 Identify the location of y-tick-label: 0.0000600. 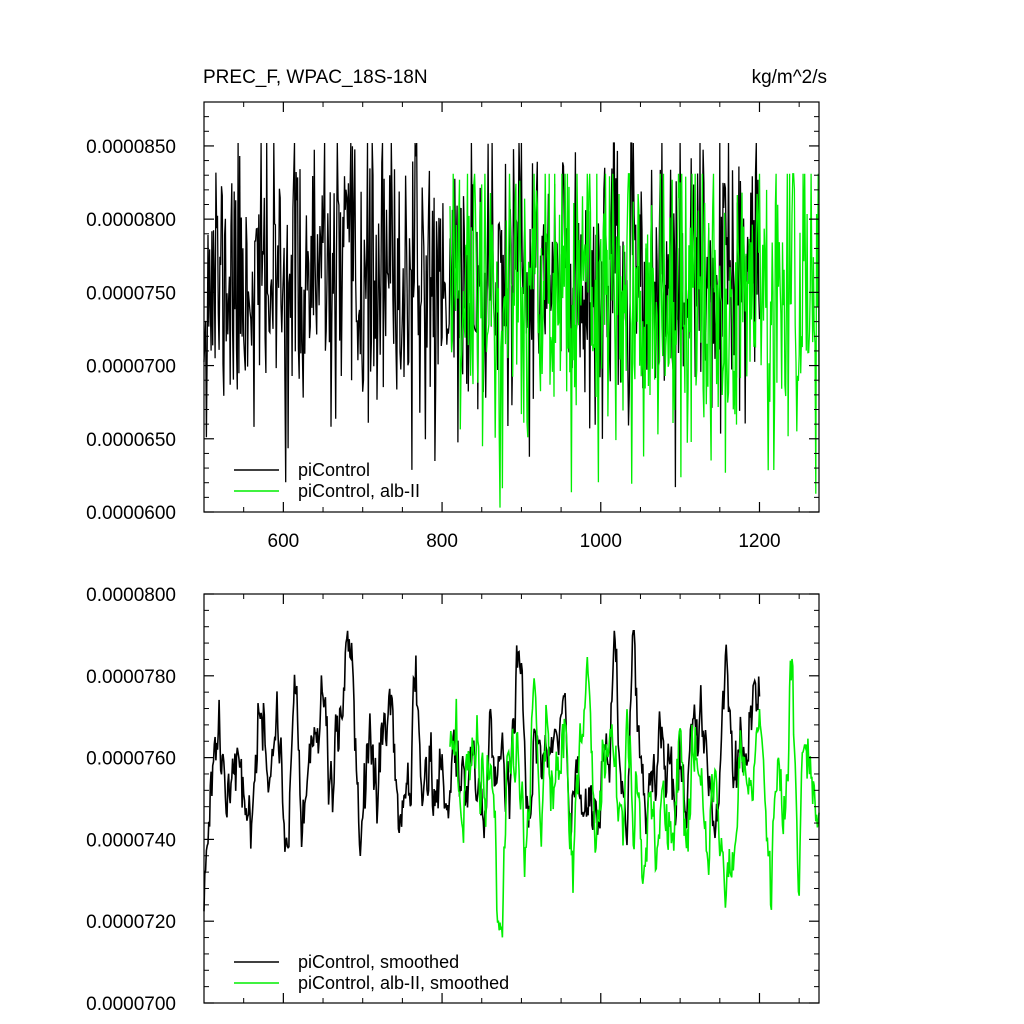
(131, 513).